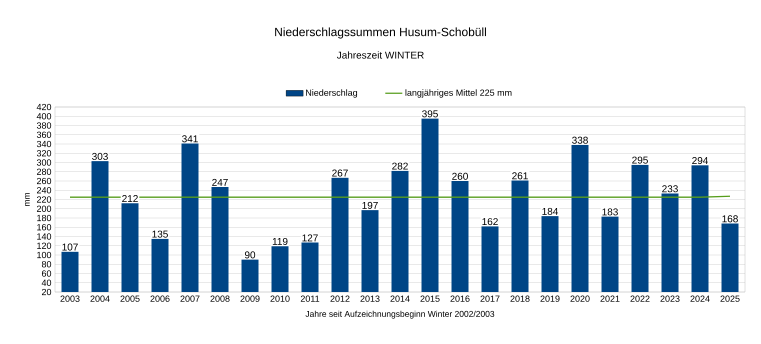 Image resolution: width=761 pixels, height=344 pixels. I want to click on y-tick-label: 340, so click(44, 144).